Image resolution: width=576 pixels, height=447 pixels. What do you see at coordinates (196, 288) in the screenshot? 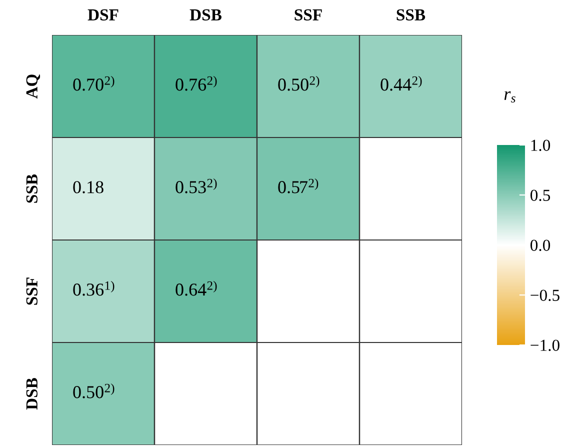
I see `data-label: 0.64$^{2)}$` at bounding box center [196, 288].